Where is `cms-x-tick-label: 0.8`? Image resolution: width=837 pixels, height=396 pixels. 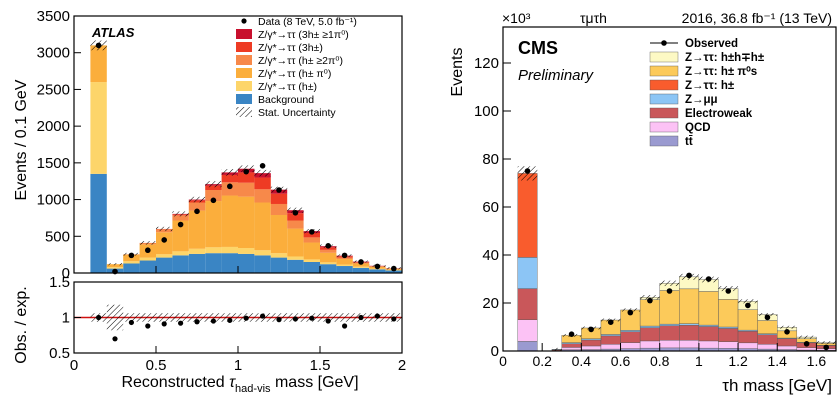
cms-x-tick-label: 0.8 is located at coordinates (660, 361).